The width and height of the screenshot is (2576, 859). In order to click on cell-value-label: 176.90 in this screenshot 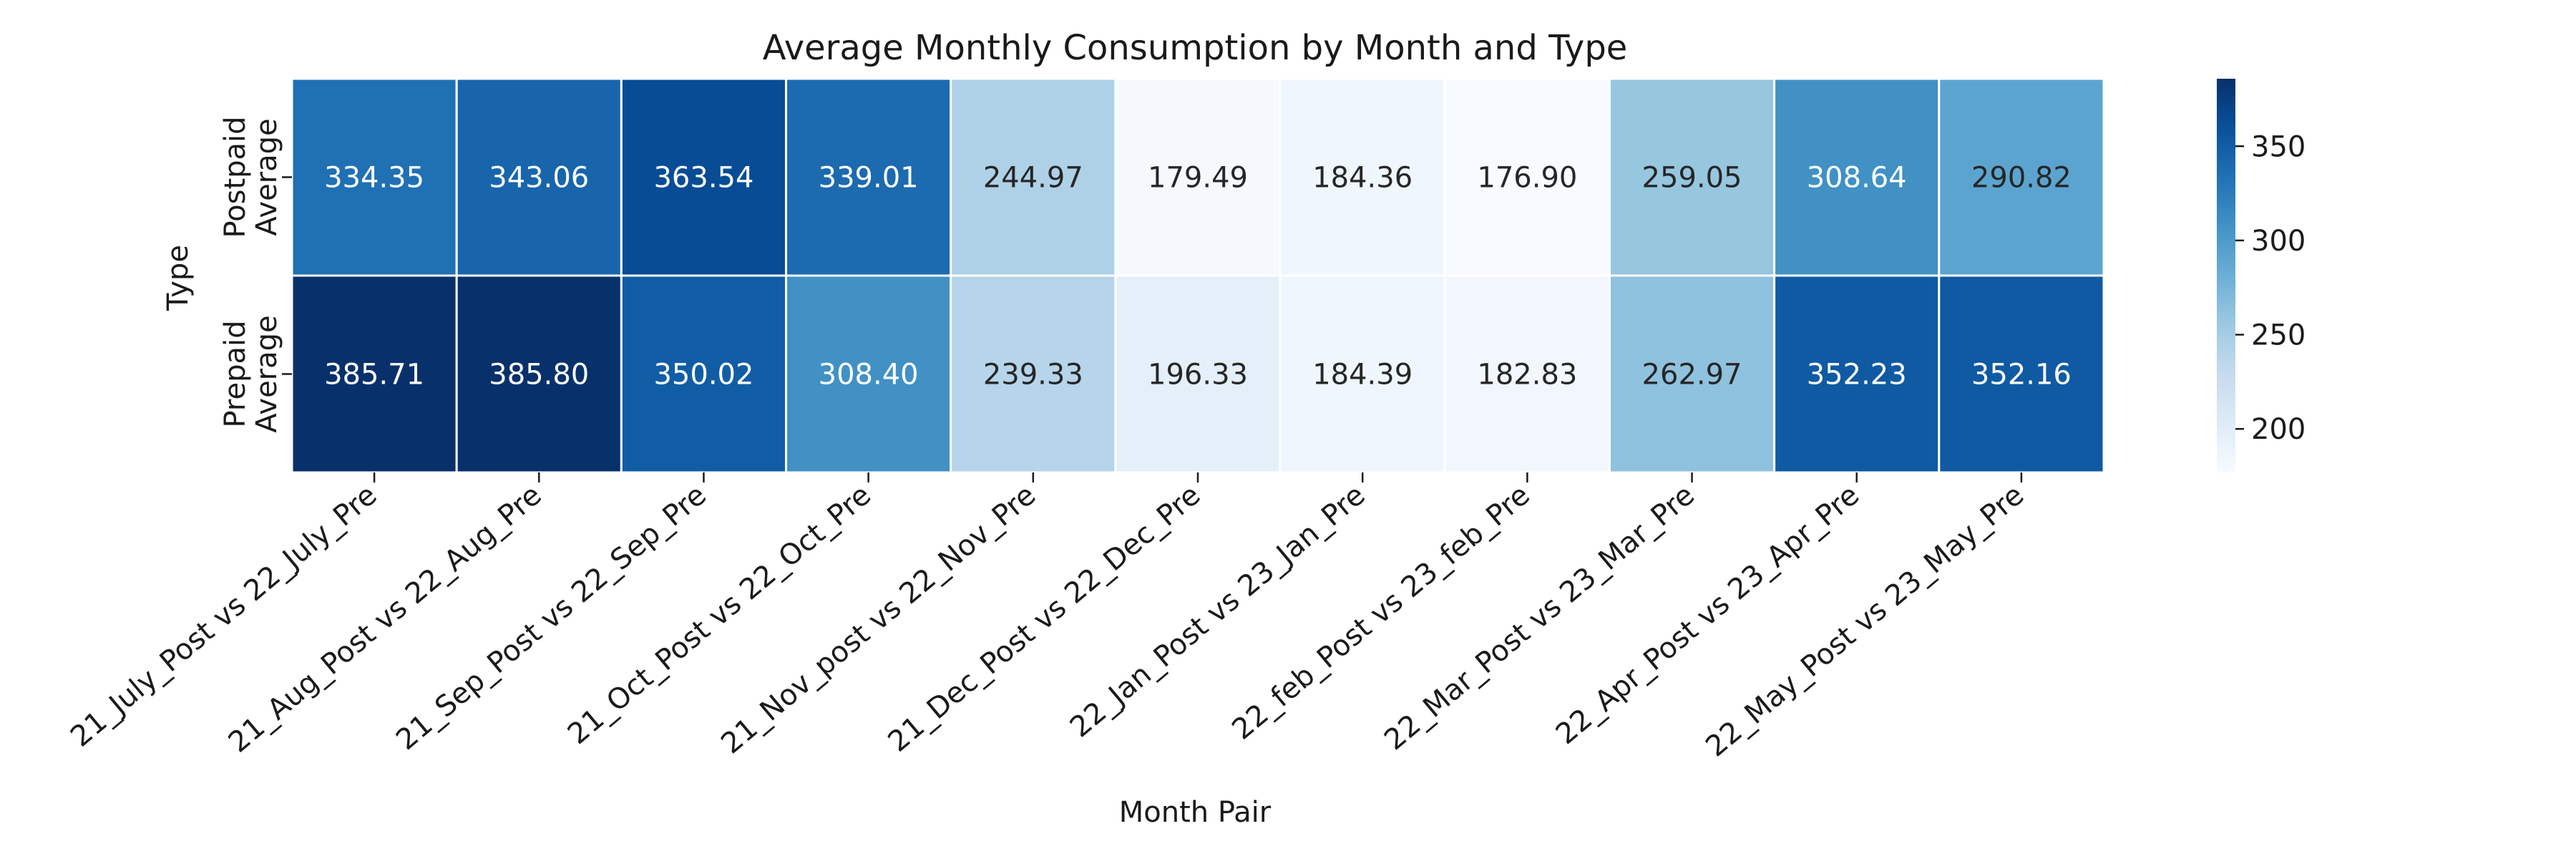, I will do `click(1527, 178)`.